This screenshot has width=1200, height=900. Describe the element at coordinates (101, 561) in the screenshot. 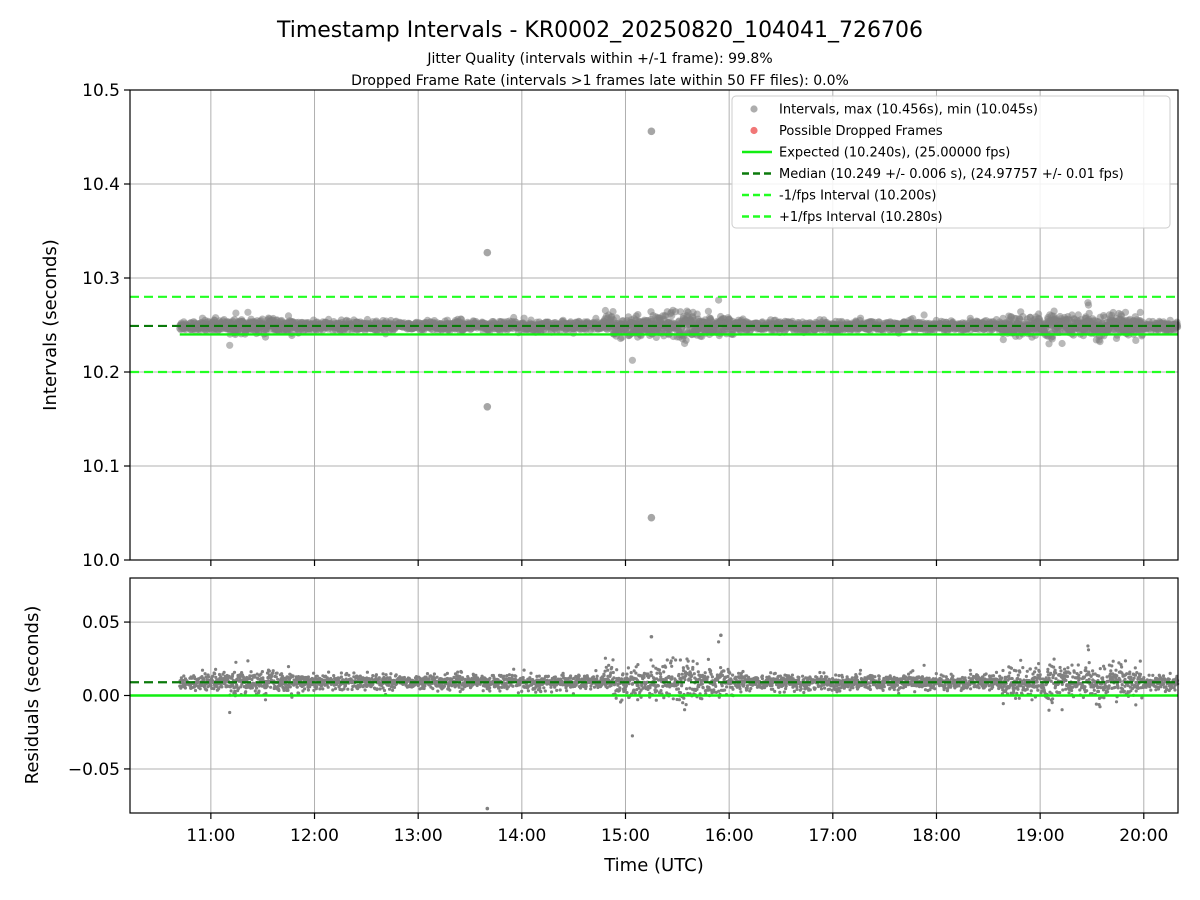

I see `intervals-y-tick-label: 10.0` at that location.